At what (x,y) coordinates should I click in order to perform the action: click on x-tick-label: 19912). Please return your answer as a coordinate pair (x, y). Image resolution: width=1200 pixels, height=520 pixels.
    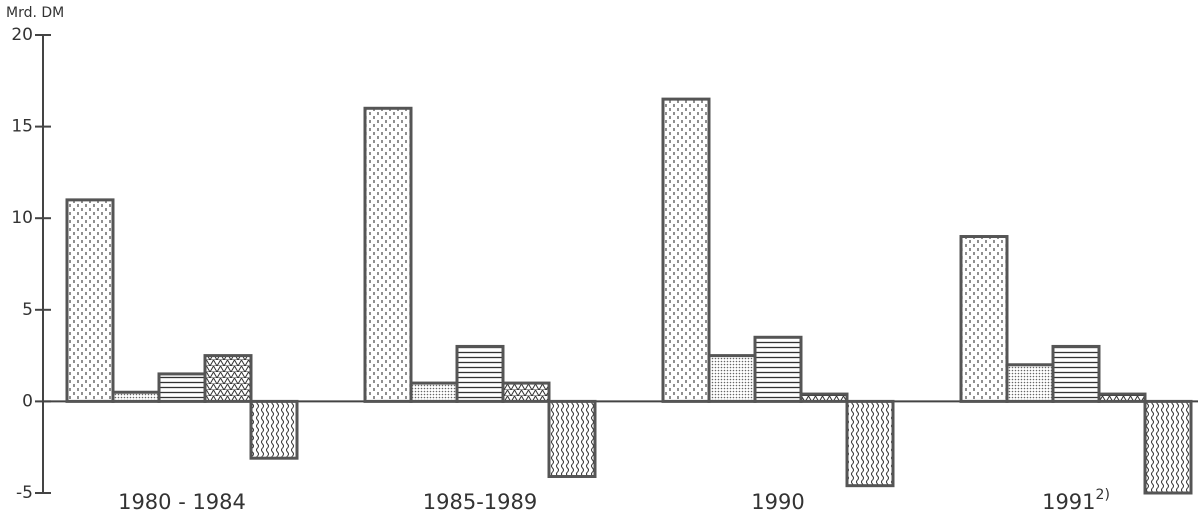
    Looking at the image, I should click on (1076, 500).